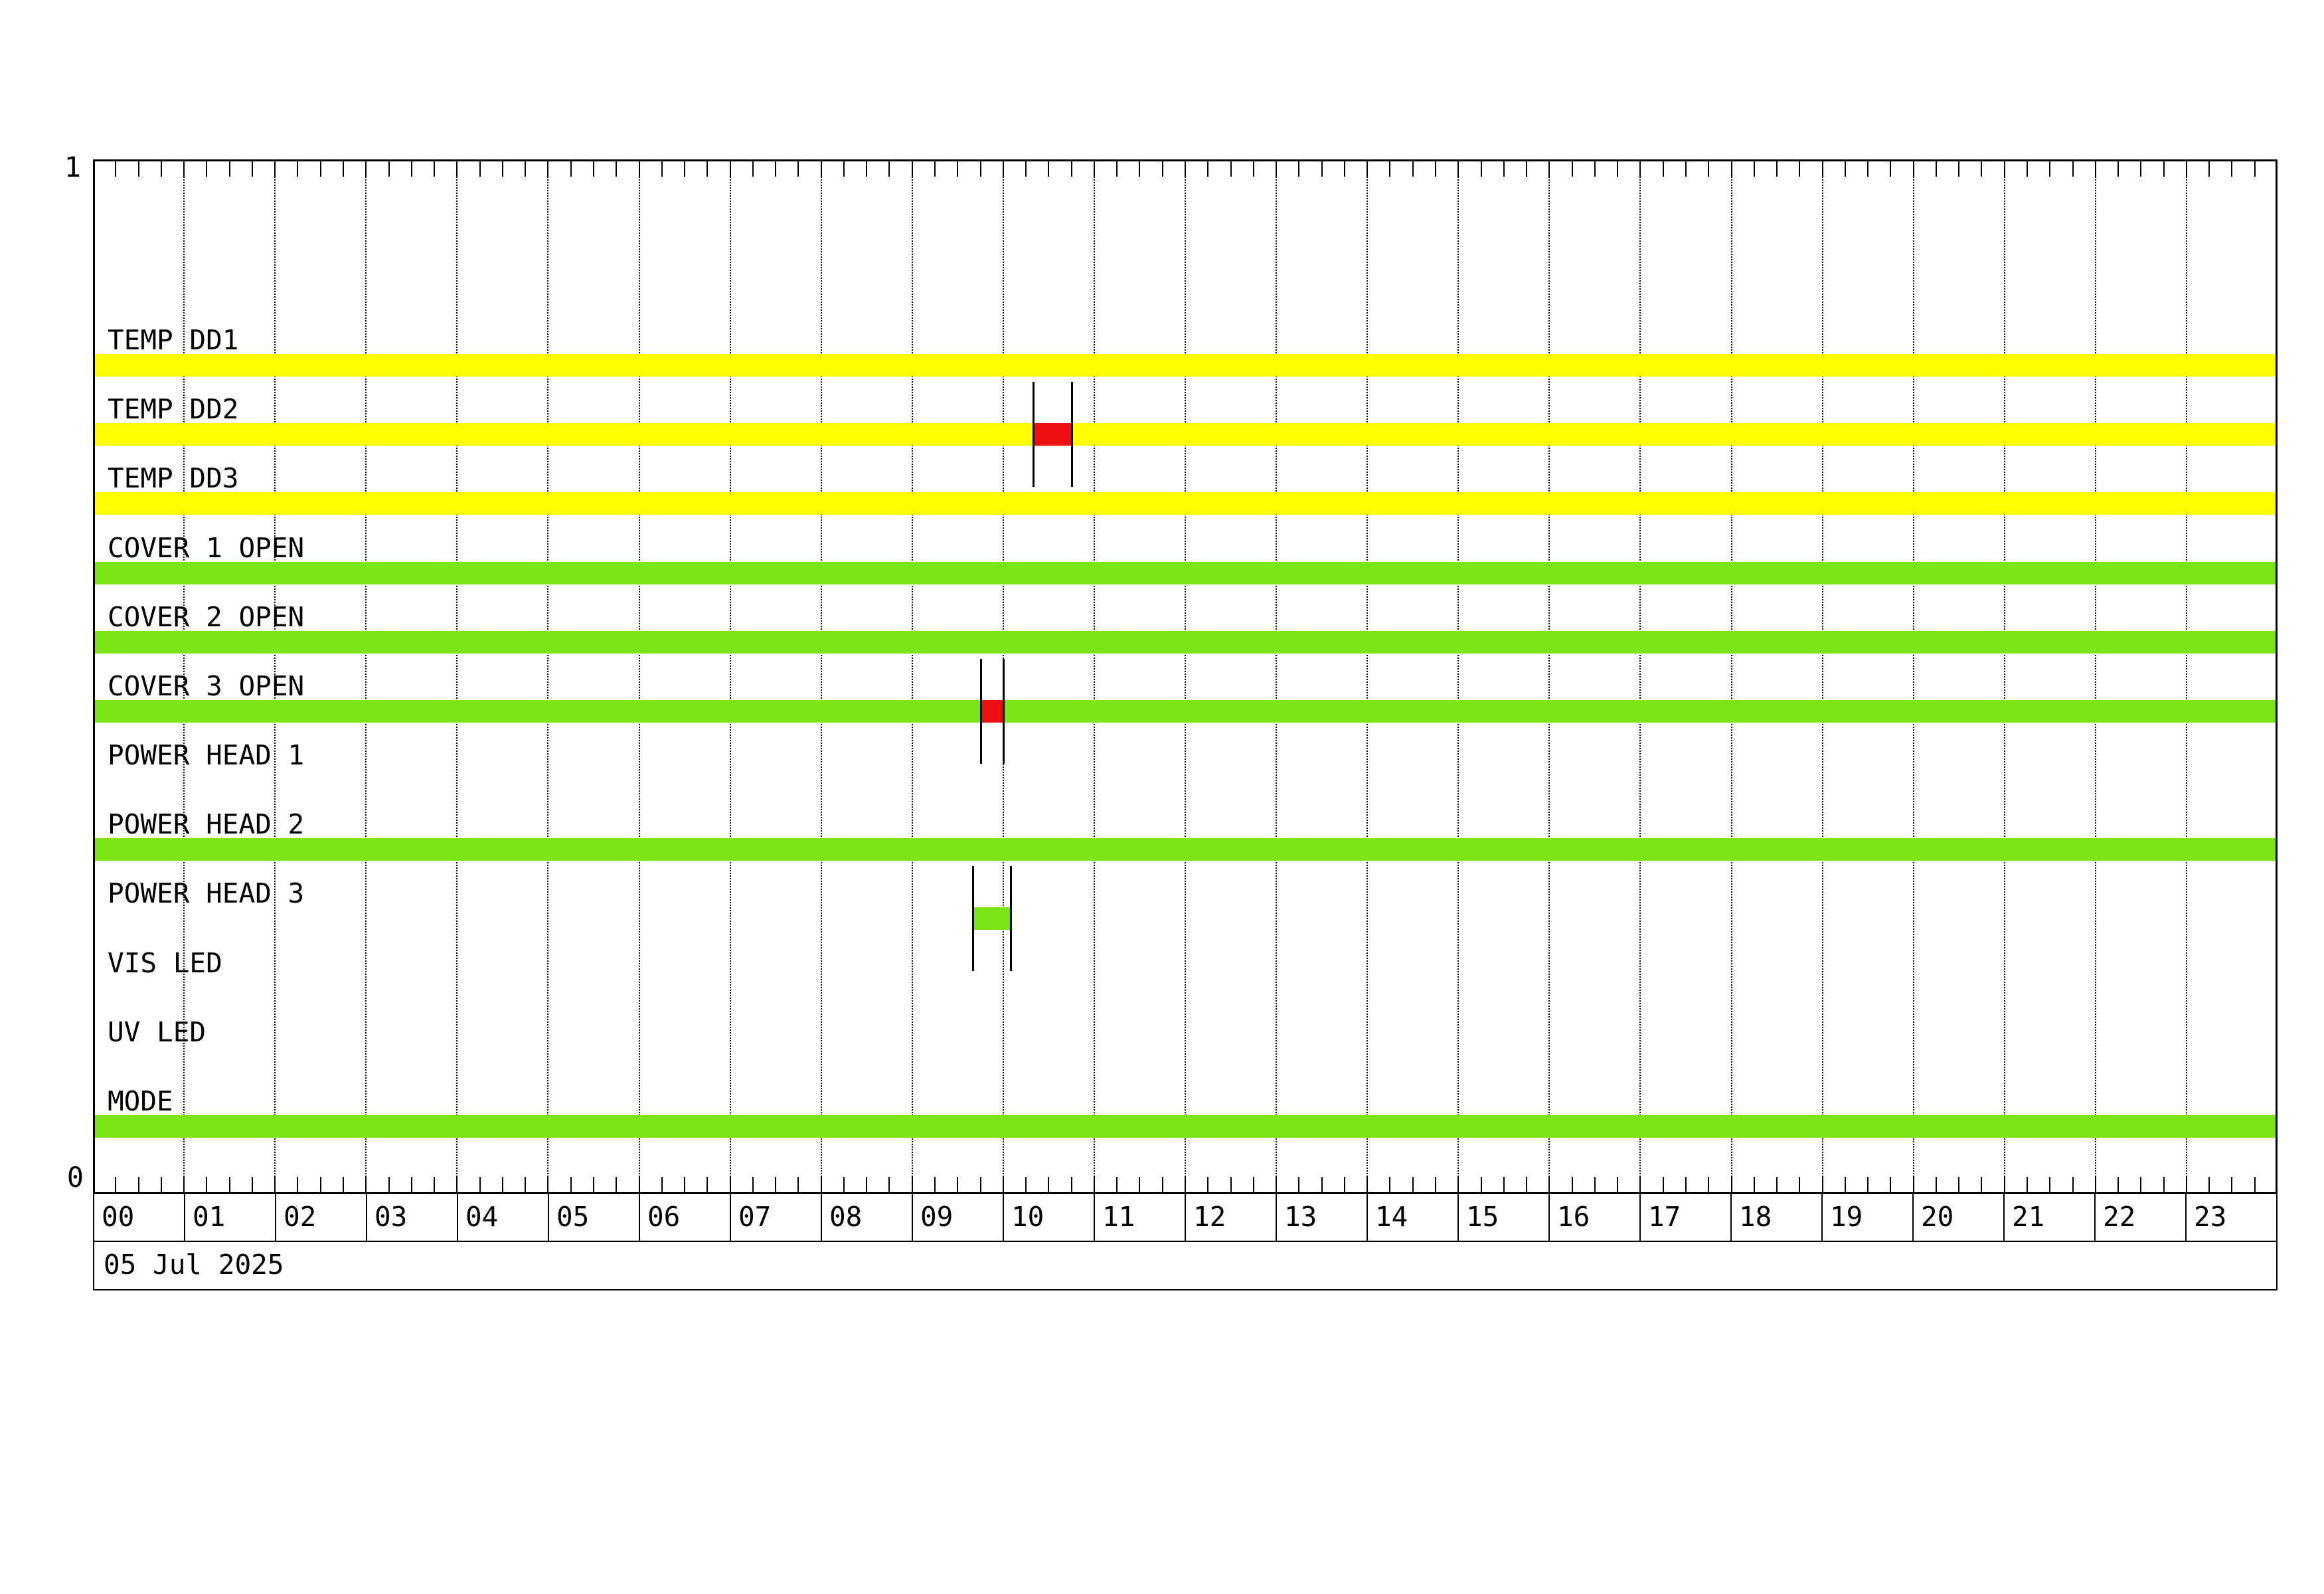  I want to click on hour-cell: 22, so click(2142, 1217).